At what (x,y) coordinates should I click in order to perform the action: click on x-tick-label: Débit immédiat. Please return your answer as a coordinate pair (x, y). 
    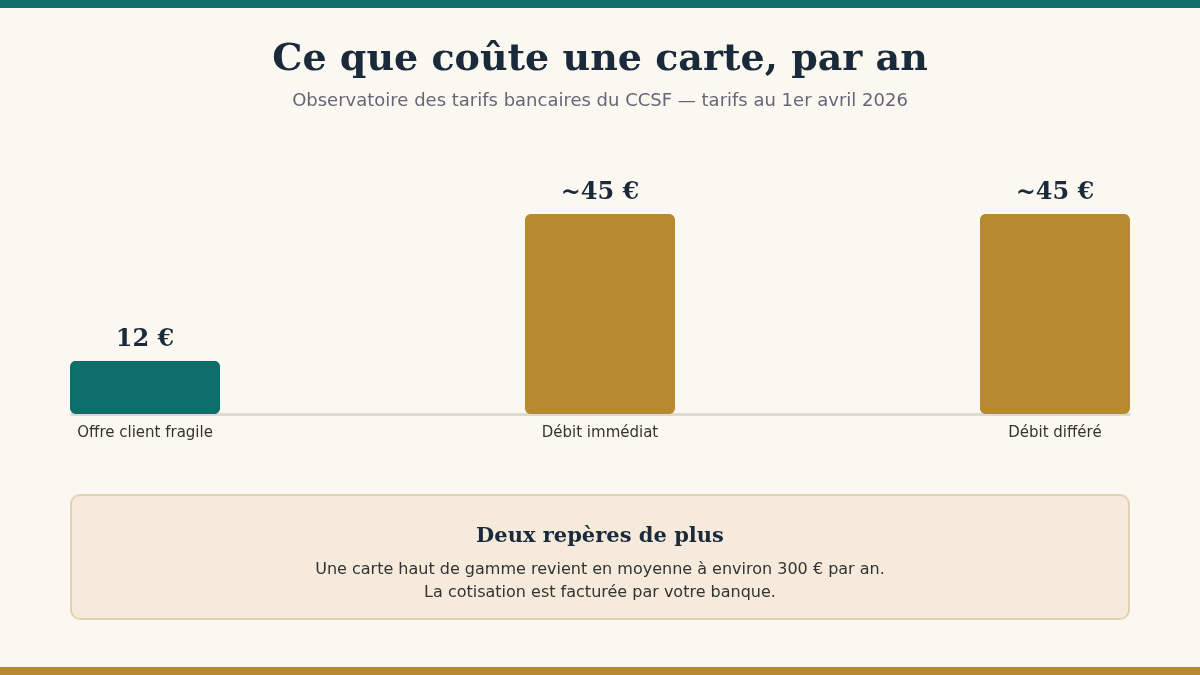
    Looking at the image, I should click on (600, 431).